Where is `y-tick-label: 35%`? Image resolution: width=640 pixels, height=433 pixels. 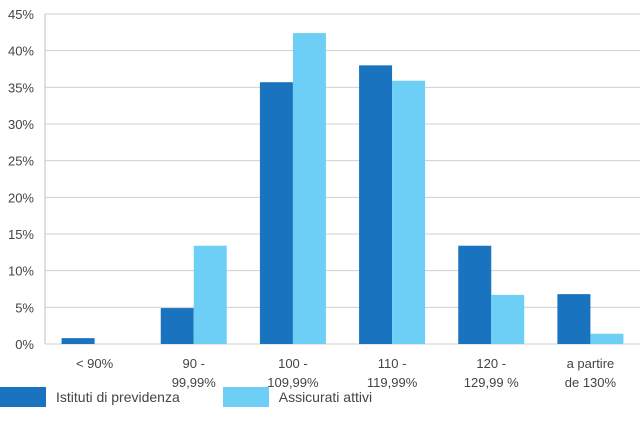 y-tick-label: 35% is located at coordinates (21, 87).